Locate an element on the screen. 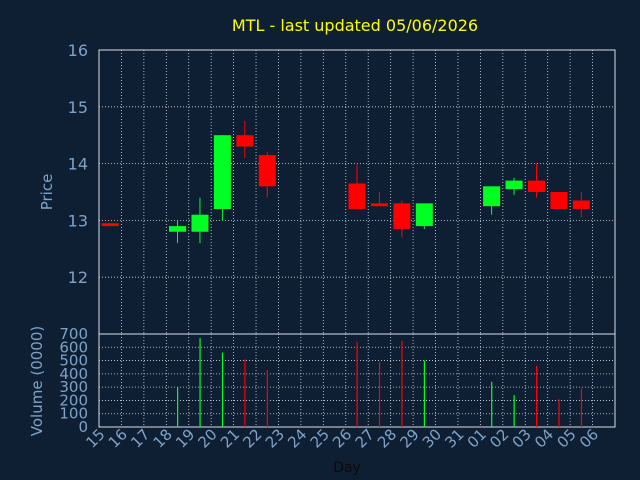  price-y-axis-label: Price is located at coordinates (47, 192).